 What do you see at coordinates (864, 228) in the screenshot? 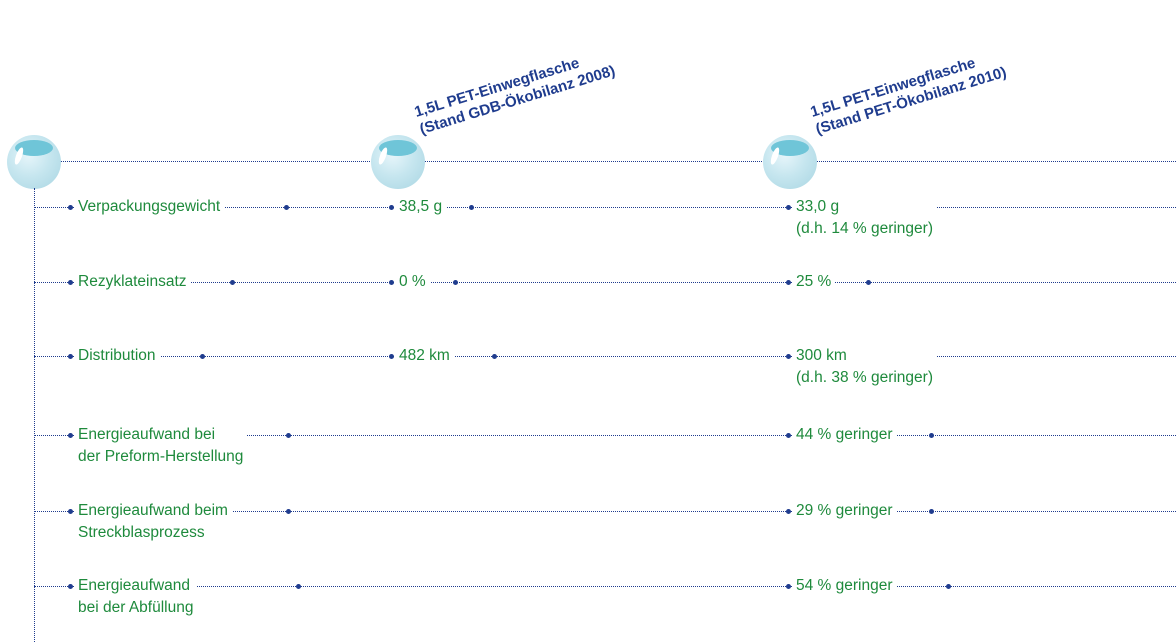
I see `value-2010-note: (d.h. 14 % geringer)` at bounding box center [864, 228].